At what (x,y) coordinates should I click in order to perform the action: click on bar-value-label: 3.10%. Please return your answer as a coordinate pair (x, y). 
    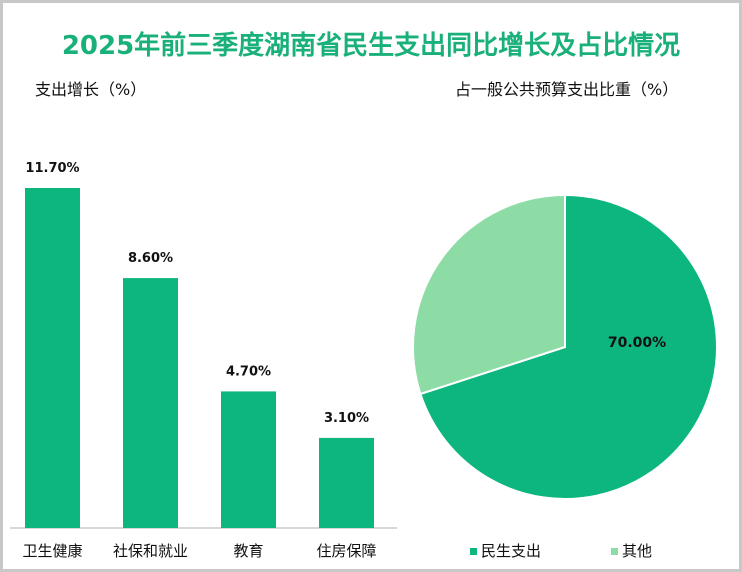
    Looking at the image, I should click on (346, 418).